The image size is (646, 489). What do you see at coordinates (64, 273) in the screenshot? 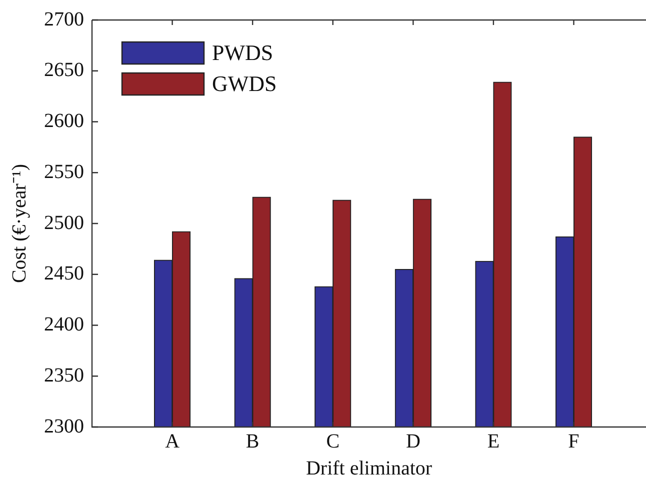
I see `y-tick-label: 2450` at bounding box center [64, 273].